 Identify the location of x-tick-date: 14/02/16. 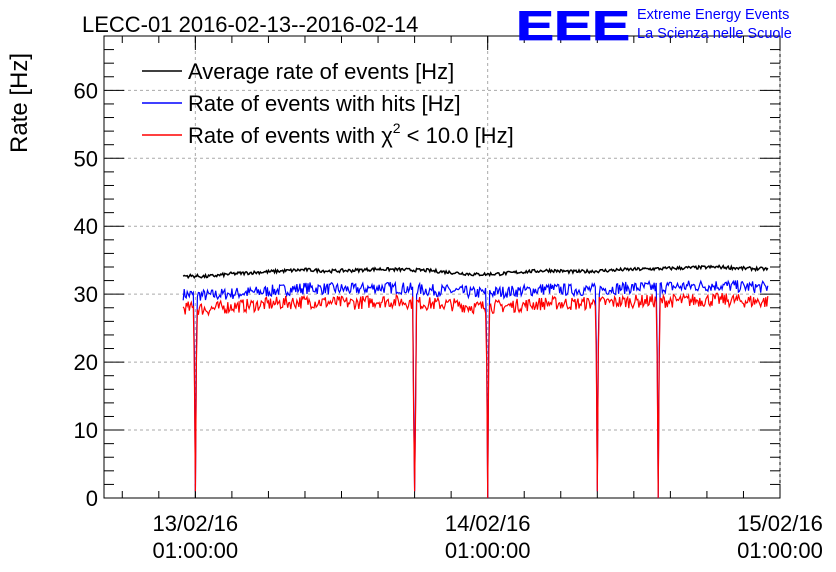
(488, 523).